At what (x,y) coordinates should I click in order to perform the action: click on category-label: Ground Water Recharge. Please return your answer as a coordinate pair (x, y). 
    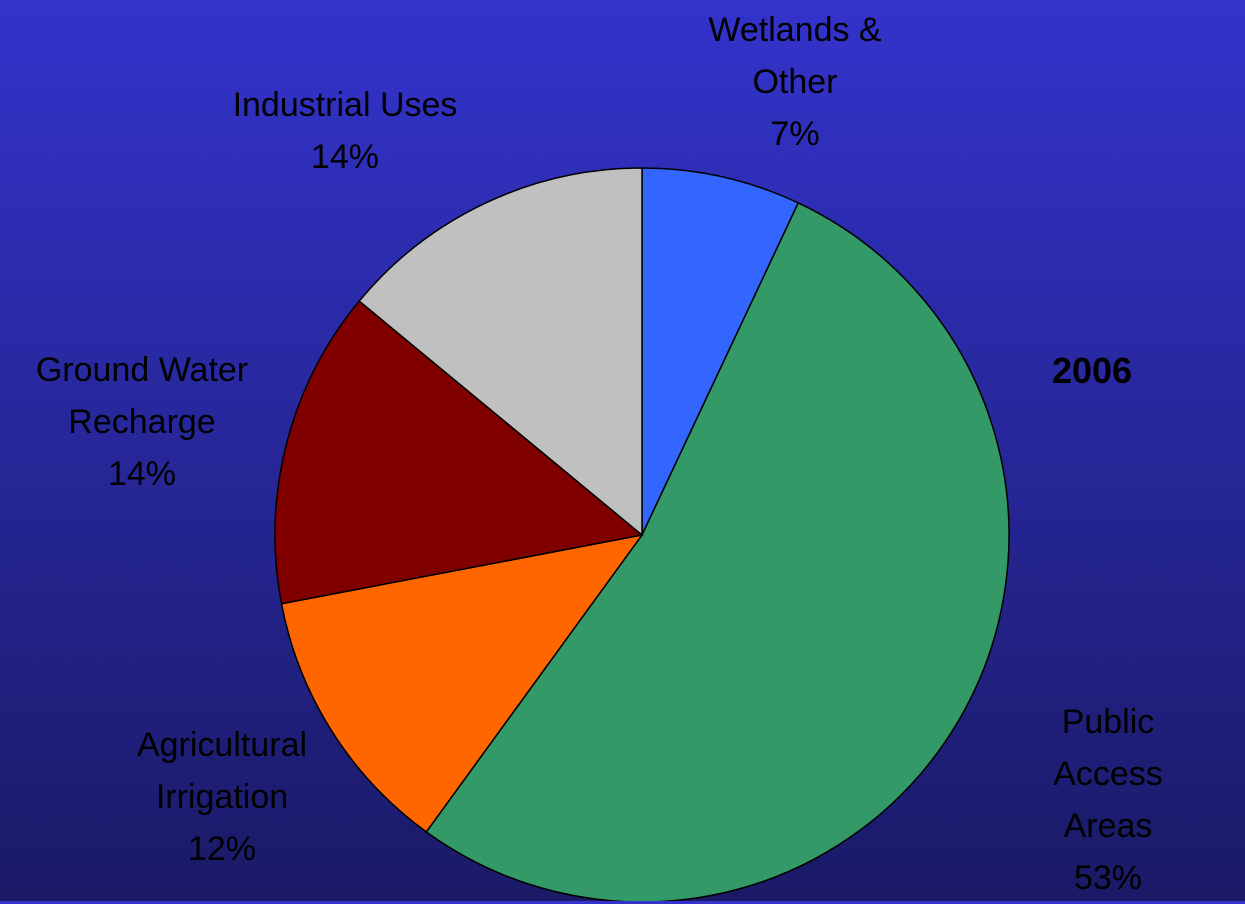
    Looking at the image, I should click on (142, 396).